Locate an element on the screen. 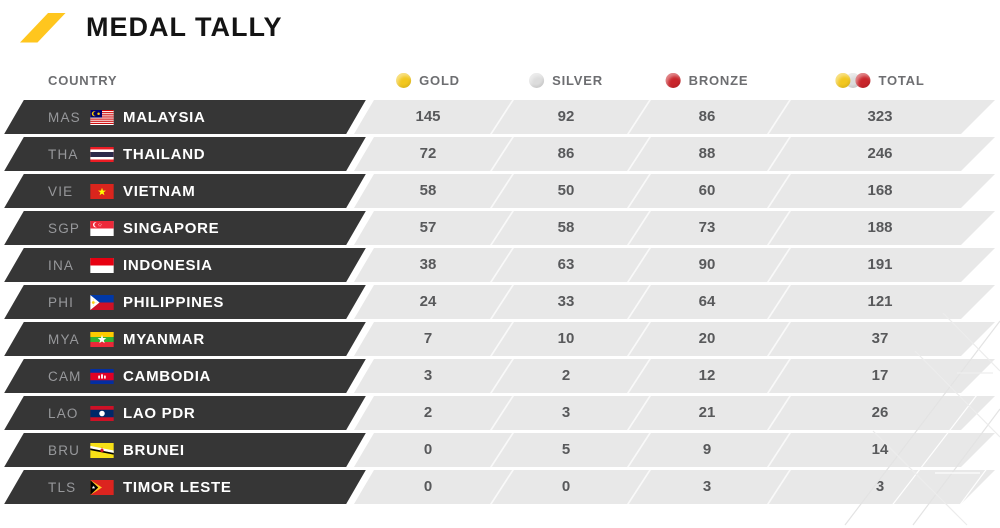 The image size is (1000, 528). gold-count: 57 is located at coordinates (428, 227).